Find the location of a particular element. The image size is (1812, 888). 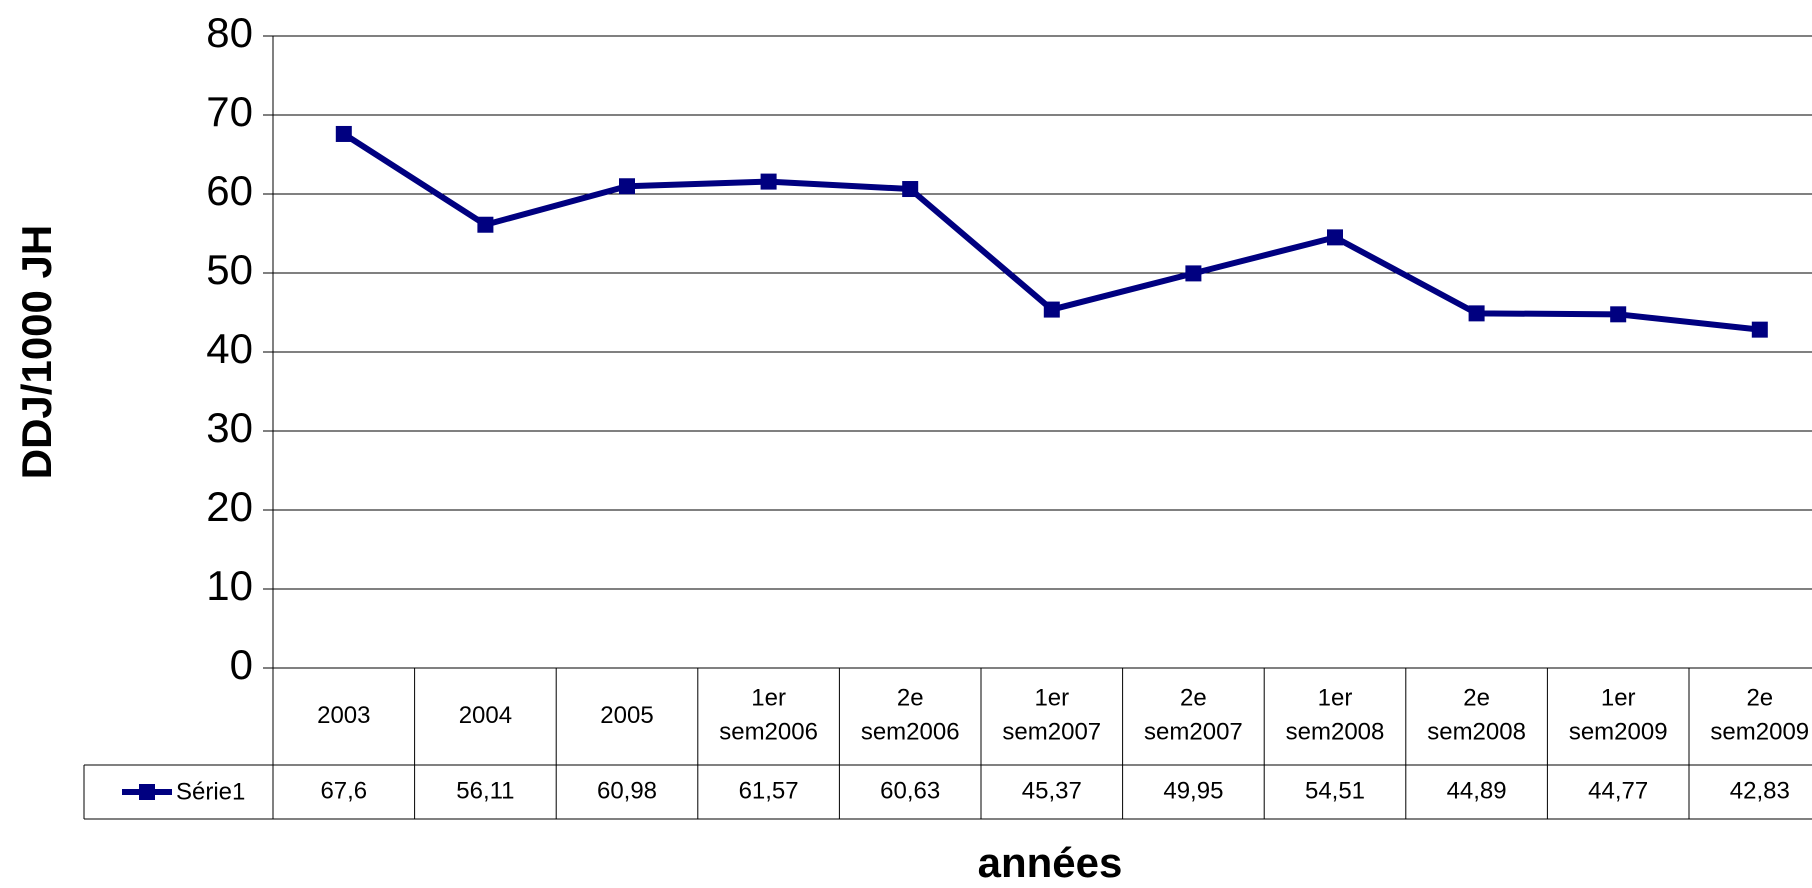

y-tick-label: 50 is located at coordinates (229, 269).